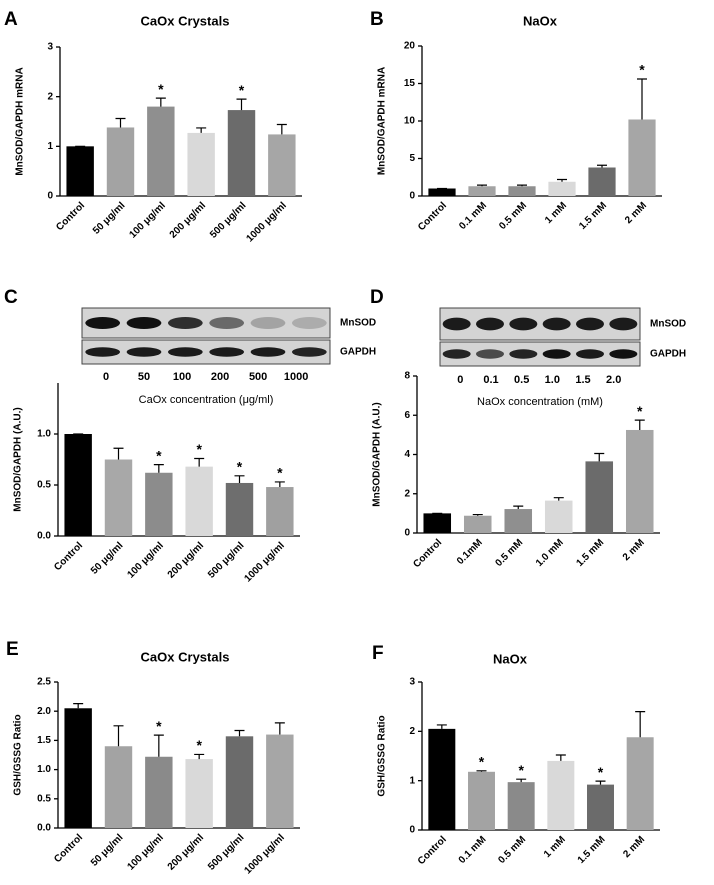  I want to click on lane-label: 0, so click(460, 380).